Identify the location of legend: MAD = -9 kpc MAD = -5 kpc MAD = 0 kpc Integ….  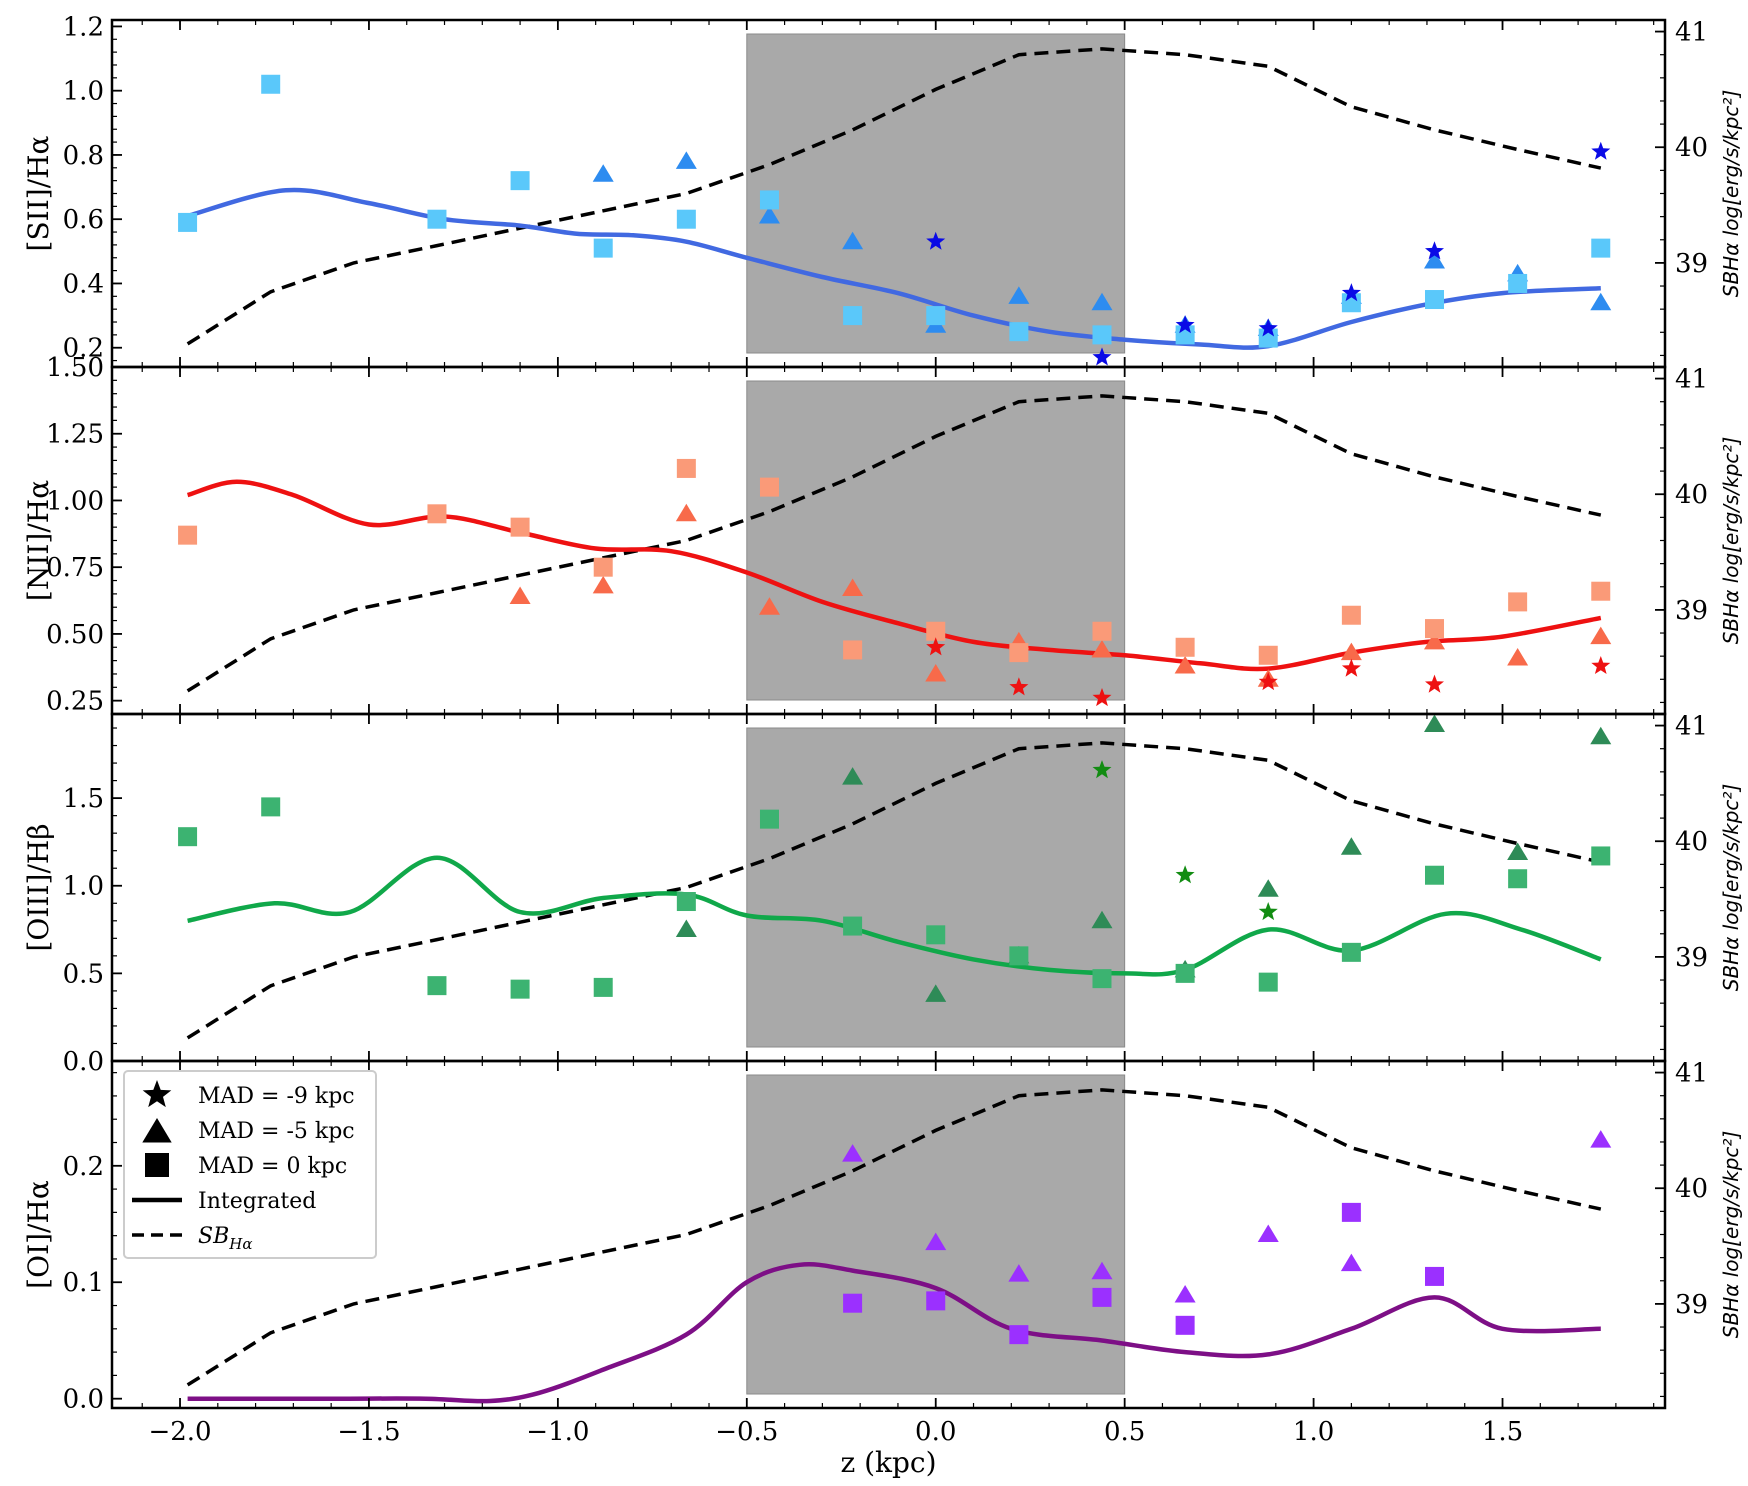
(250, 1164).